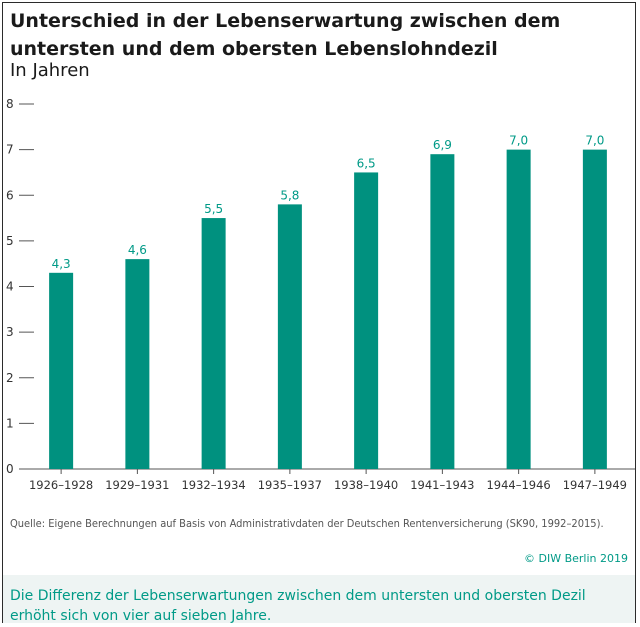 The width and height of the screenshot is (640, 627). Describe the element at coordinates (289, 195) in the screenshot. I see `bar-value-label: 5,8` at that location.